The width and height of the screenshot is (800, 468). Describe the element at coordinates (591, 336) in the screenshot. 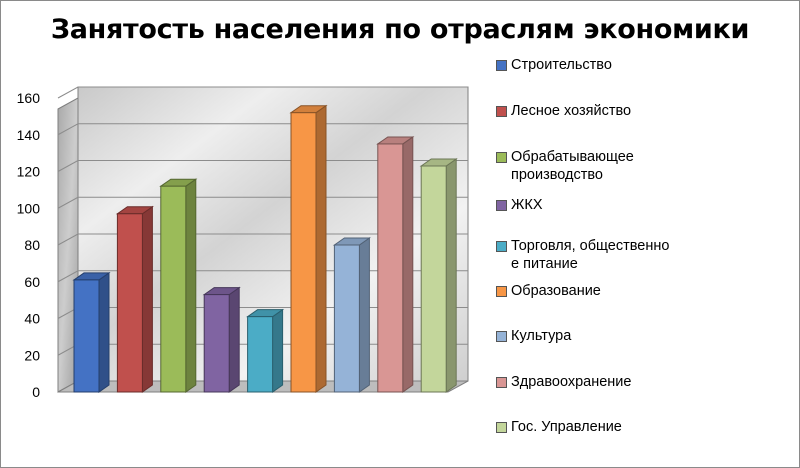

I see `legend-label: Культура` at that location.